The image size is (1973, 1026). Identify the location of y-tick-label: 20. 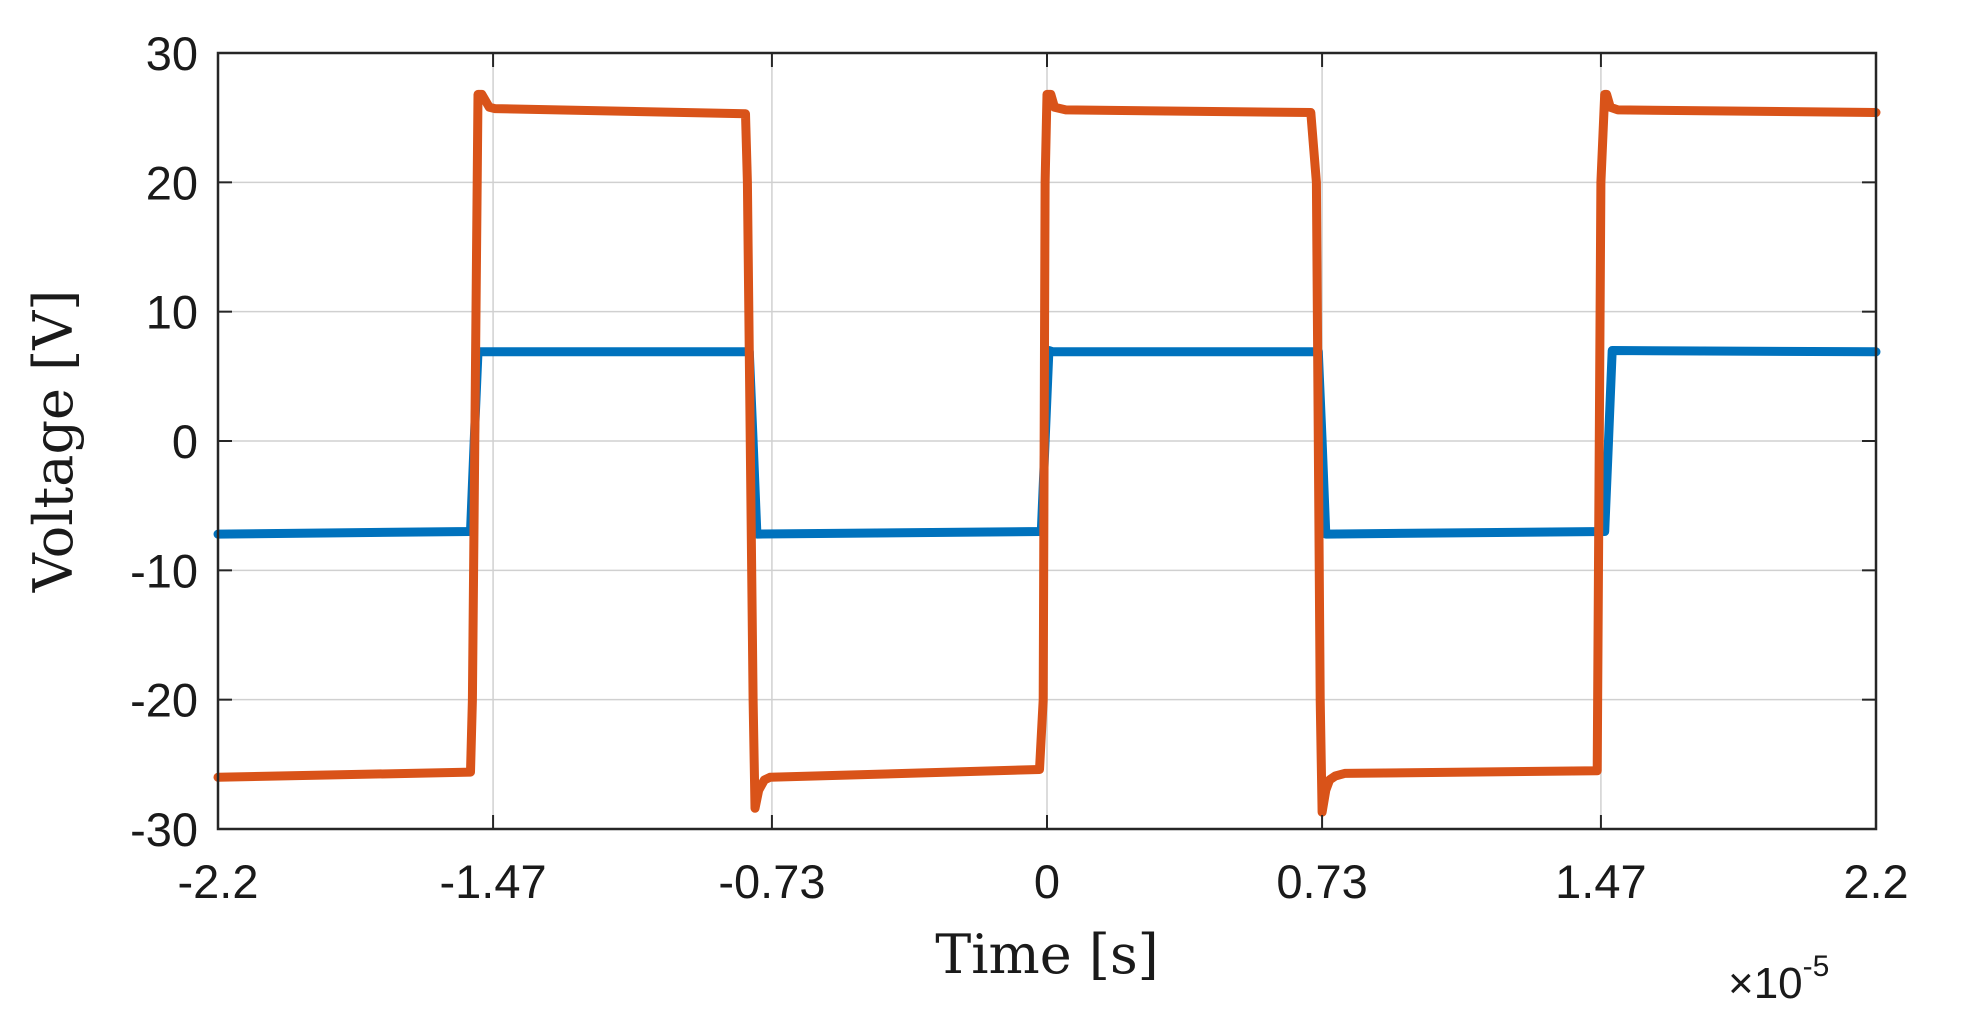
(172, 182).